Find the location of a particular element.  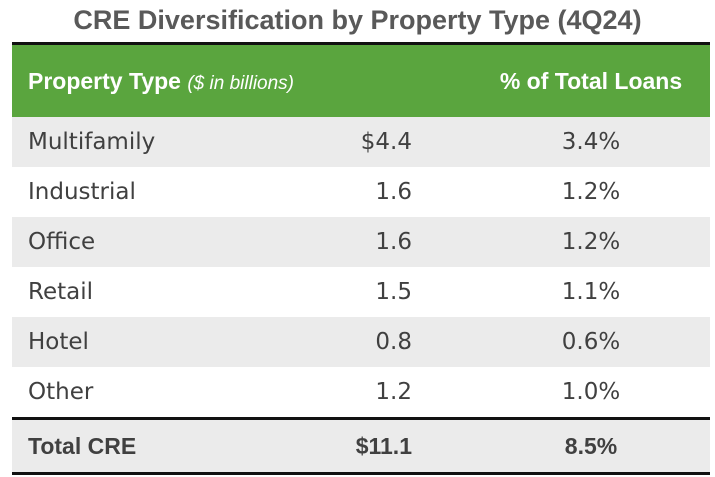

table-row: Office 1.6 1.2% is located at coordinates (361, 242).